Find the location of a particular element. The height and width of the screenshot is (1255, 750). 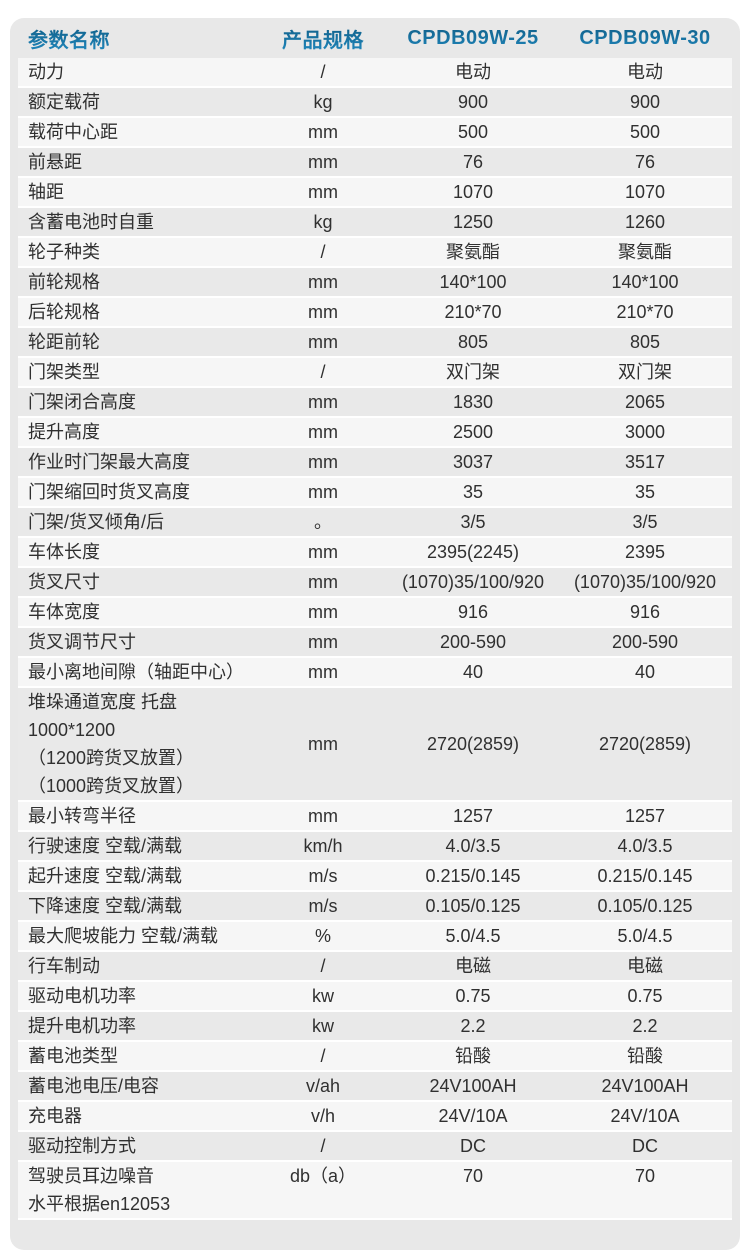

cell-value-cpdb09w-30: 电磁 is located at coordinates (645, 967).